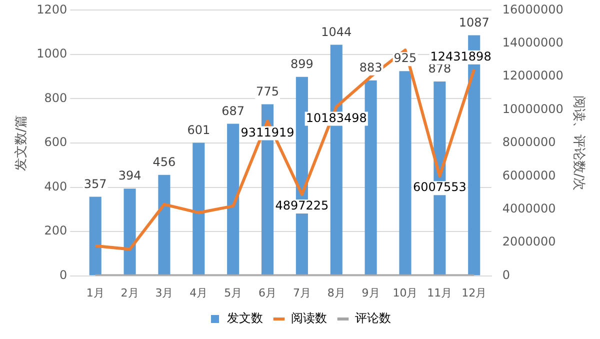 The image size is (600, 339). I want to click on x-tick-label: 1月, so click(95, 293).